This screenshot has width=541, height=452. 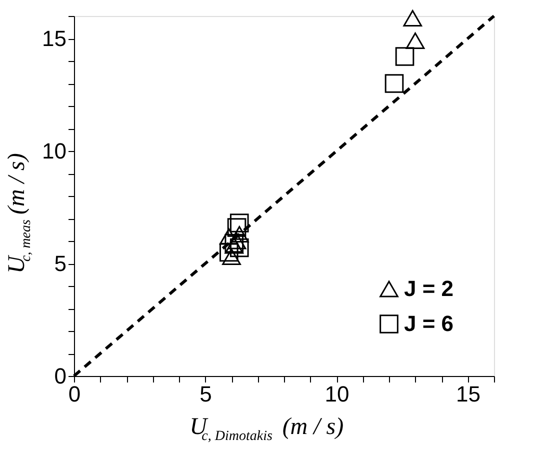 I want to click on y-tick-label: 0, so click(x=60, y=376).